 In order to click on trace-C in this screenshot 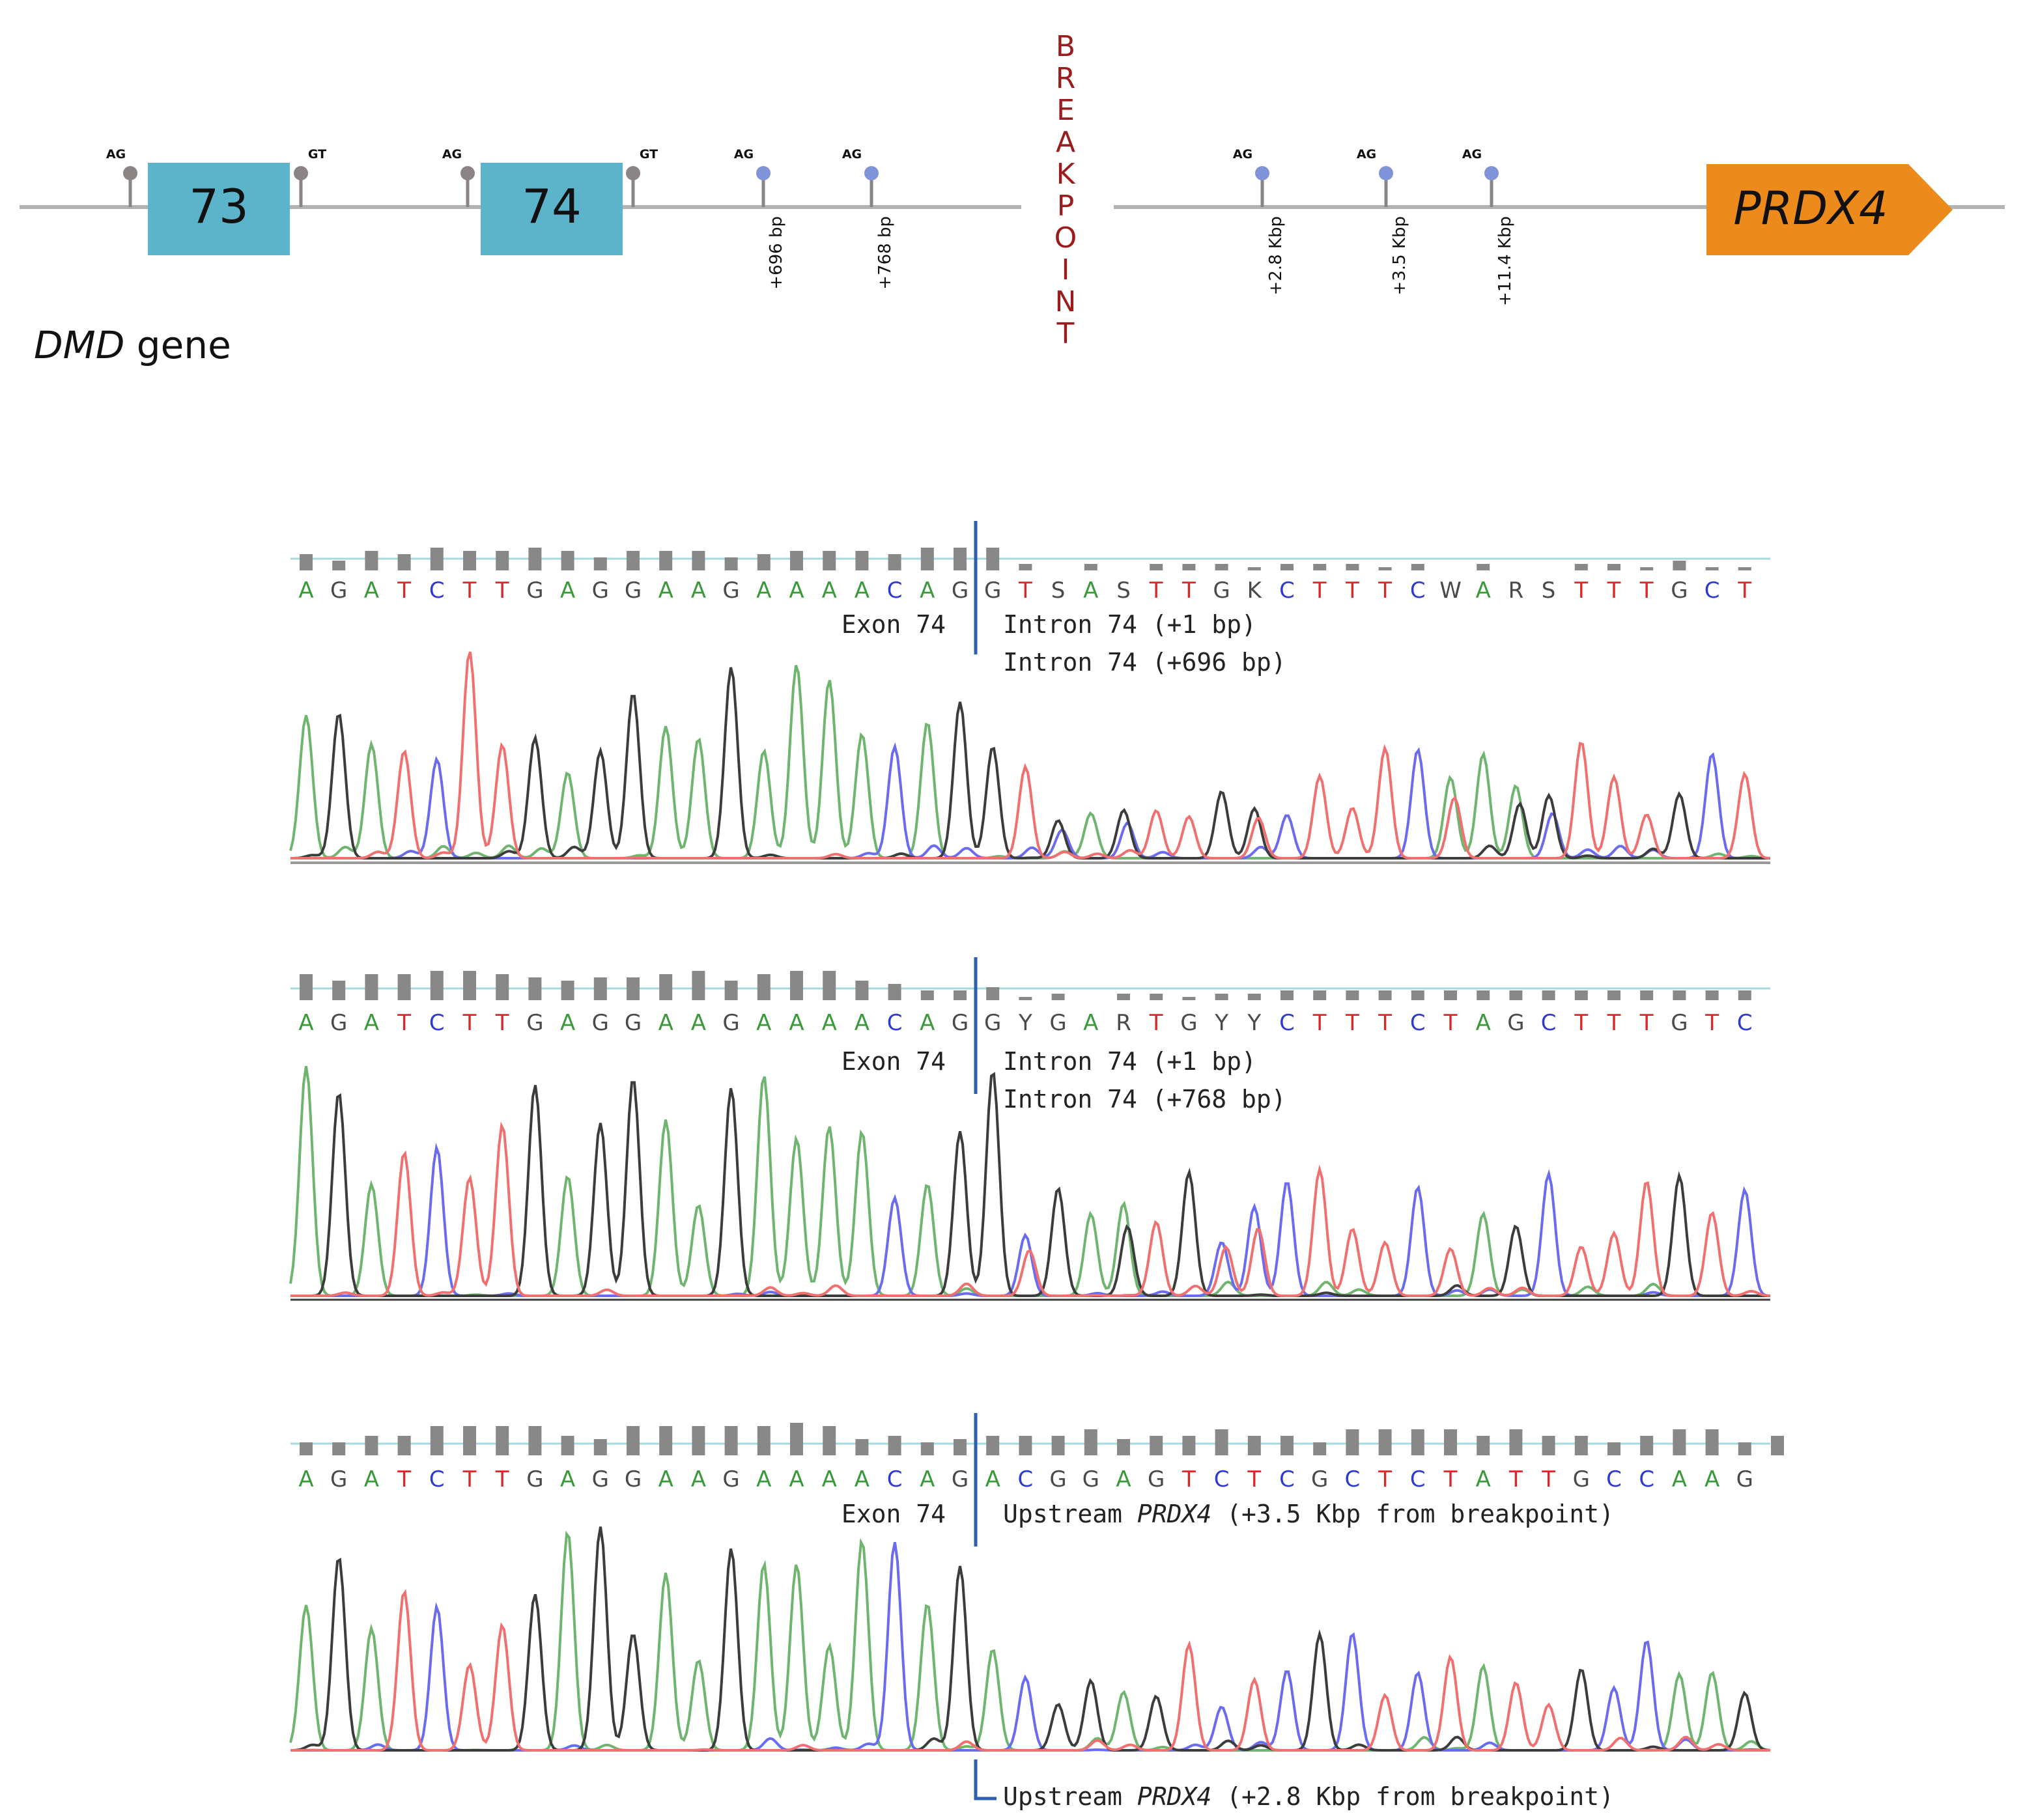, I will do `click(1030, 1220)`.